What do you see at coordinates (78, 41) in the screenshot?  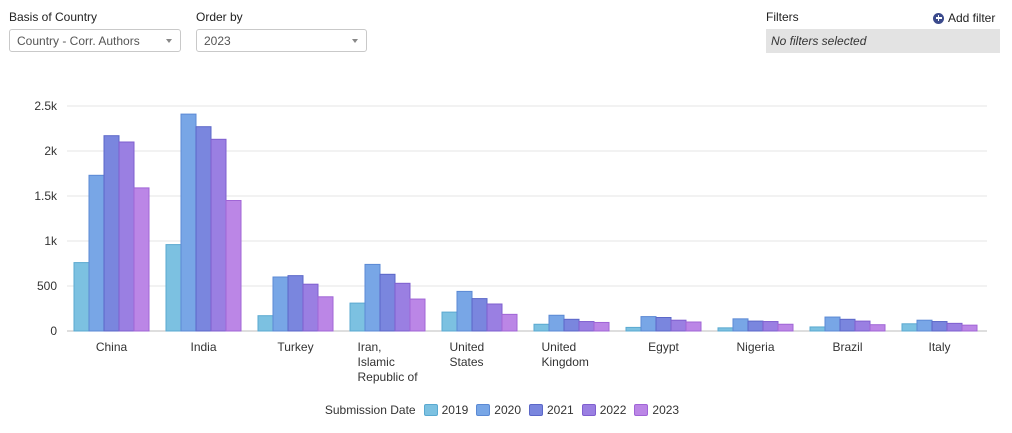 I see `basis-select-value: Country - Corr. Authors` at bounding box center [78, 41].